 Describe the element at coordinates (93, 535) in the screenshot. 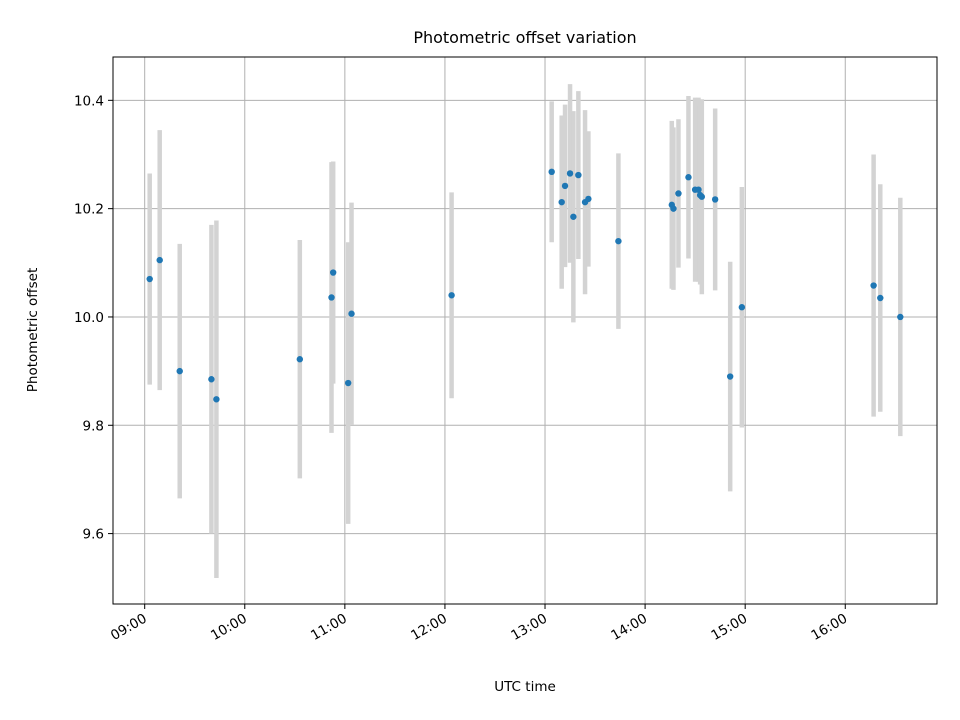

I see `y-tick-label: 9.6` at that location.